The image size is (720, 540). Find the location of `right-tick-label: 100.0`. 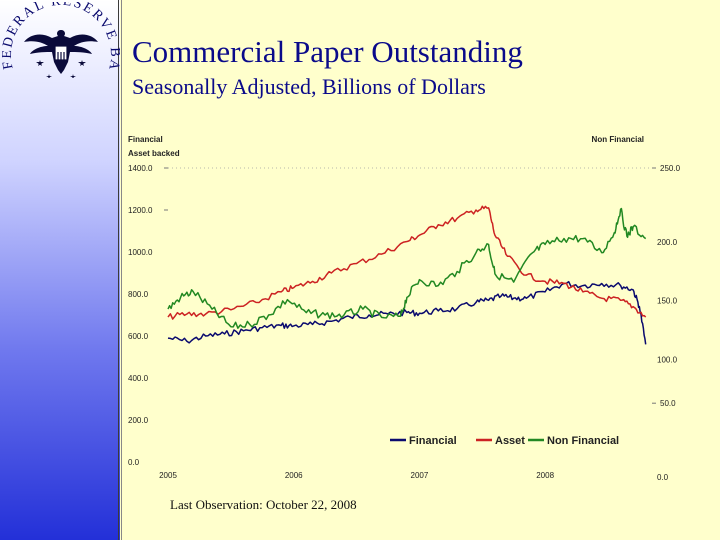

right-tick-label: 100.0 is located at coordinates (667, 359).